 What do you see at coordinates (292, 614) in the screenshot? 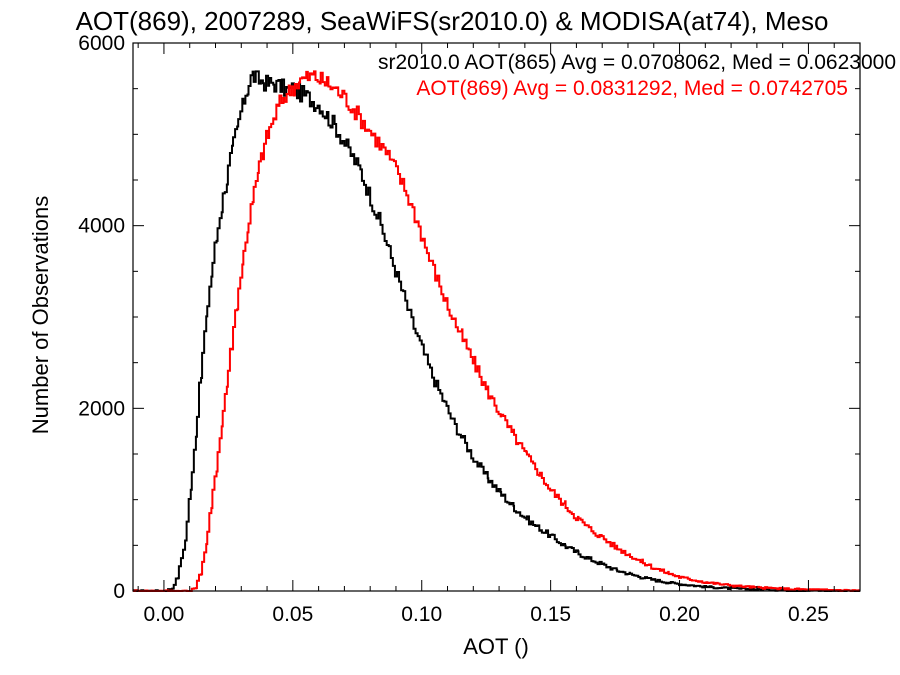
I see `x-tick-label: 0.05` at bounding box center [292, 614].